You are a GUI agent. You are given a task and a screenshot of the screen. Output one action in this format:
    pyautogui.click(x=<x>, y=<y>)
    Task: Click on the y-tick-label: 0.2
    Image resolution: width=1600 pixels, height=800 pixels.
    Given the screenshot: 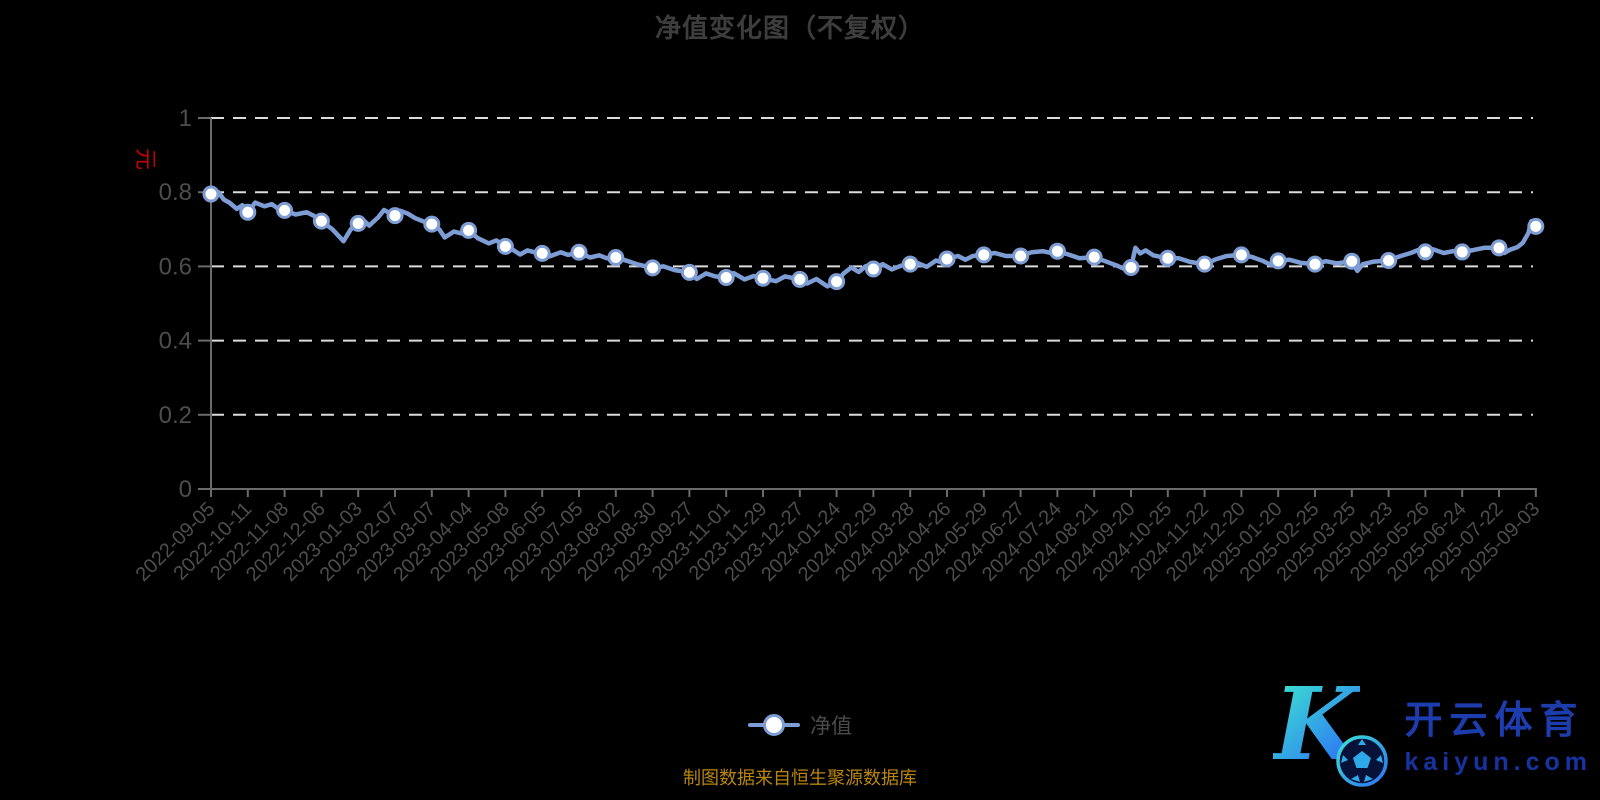 What is the action you would take?
    pyautogui.click(x=175, y=415)
    